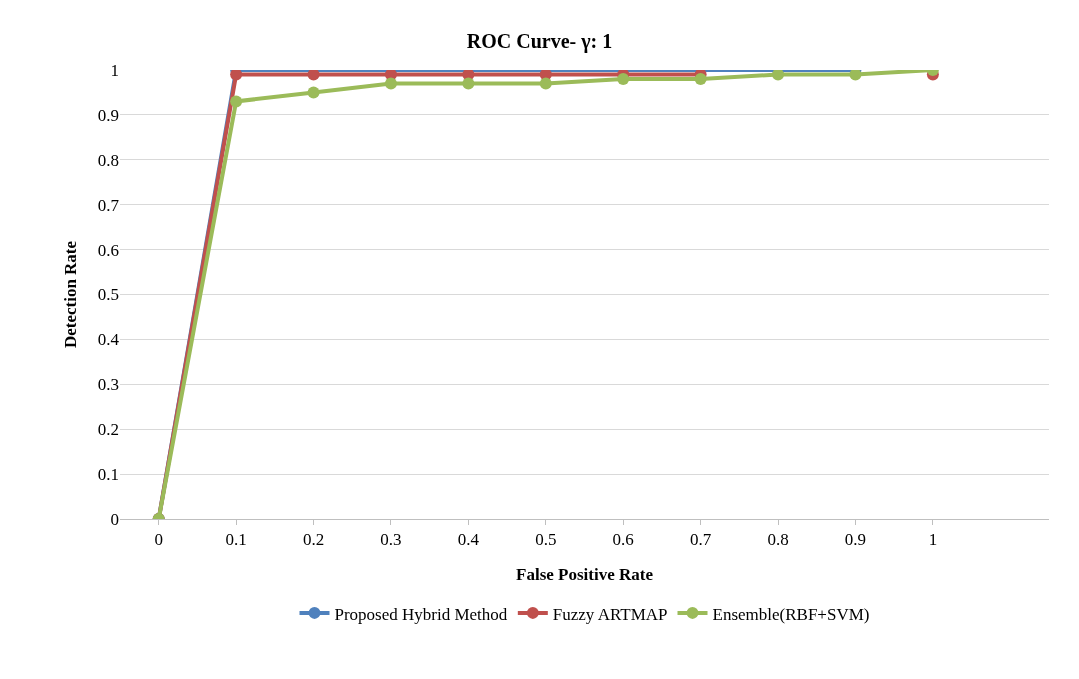 Image resolution: width=1079 pixels, height=679 pixels. Describe the element at coordinates (610, 614) in the screenshot. I see `legend-label: Fuzzy ARTMAP` at that location.